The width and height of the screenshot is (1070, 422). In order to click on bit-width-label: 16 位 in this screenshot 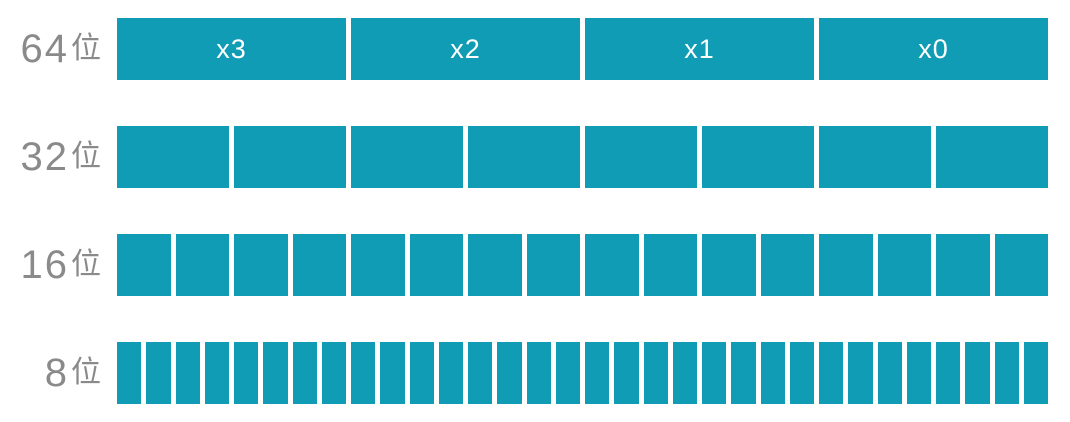, I will do `click(58, 265)`.